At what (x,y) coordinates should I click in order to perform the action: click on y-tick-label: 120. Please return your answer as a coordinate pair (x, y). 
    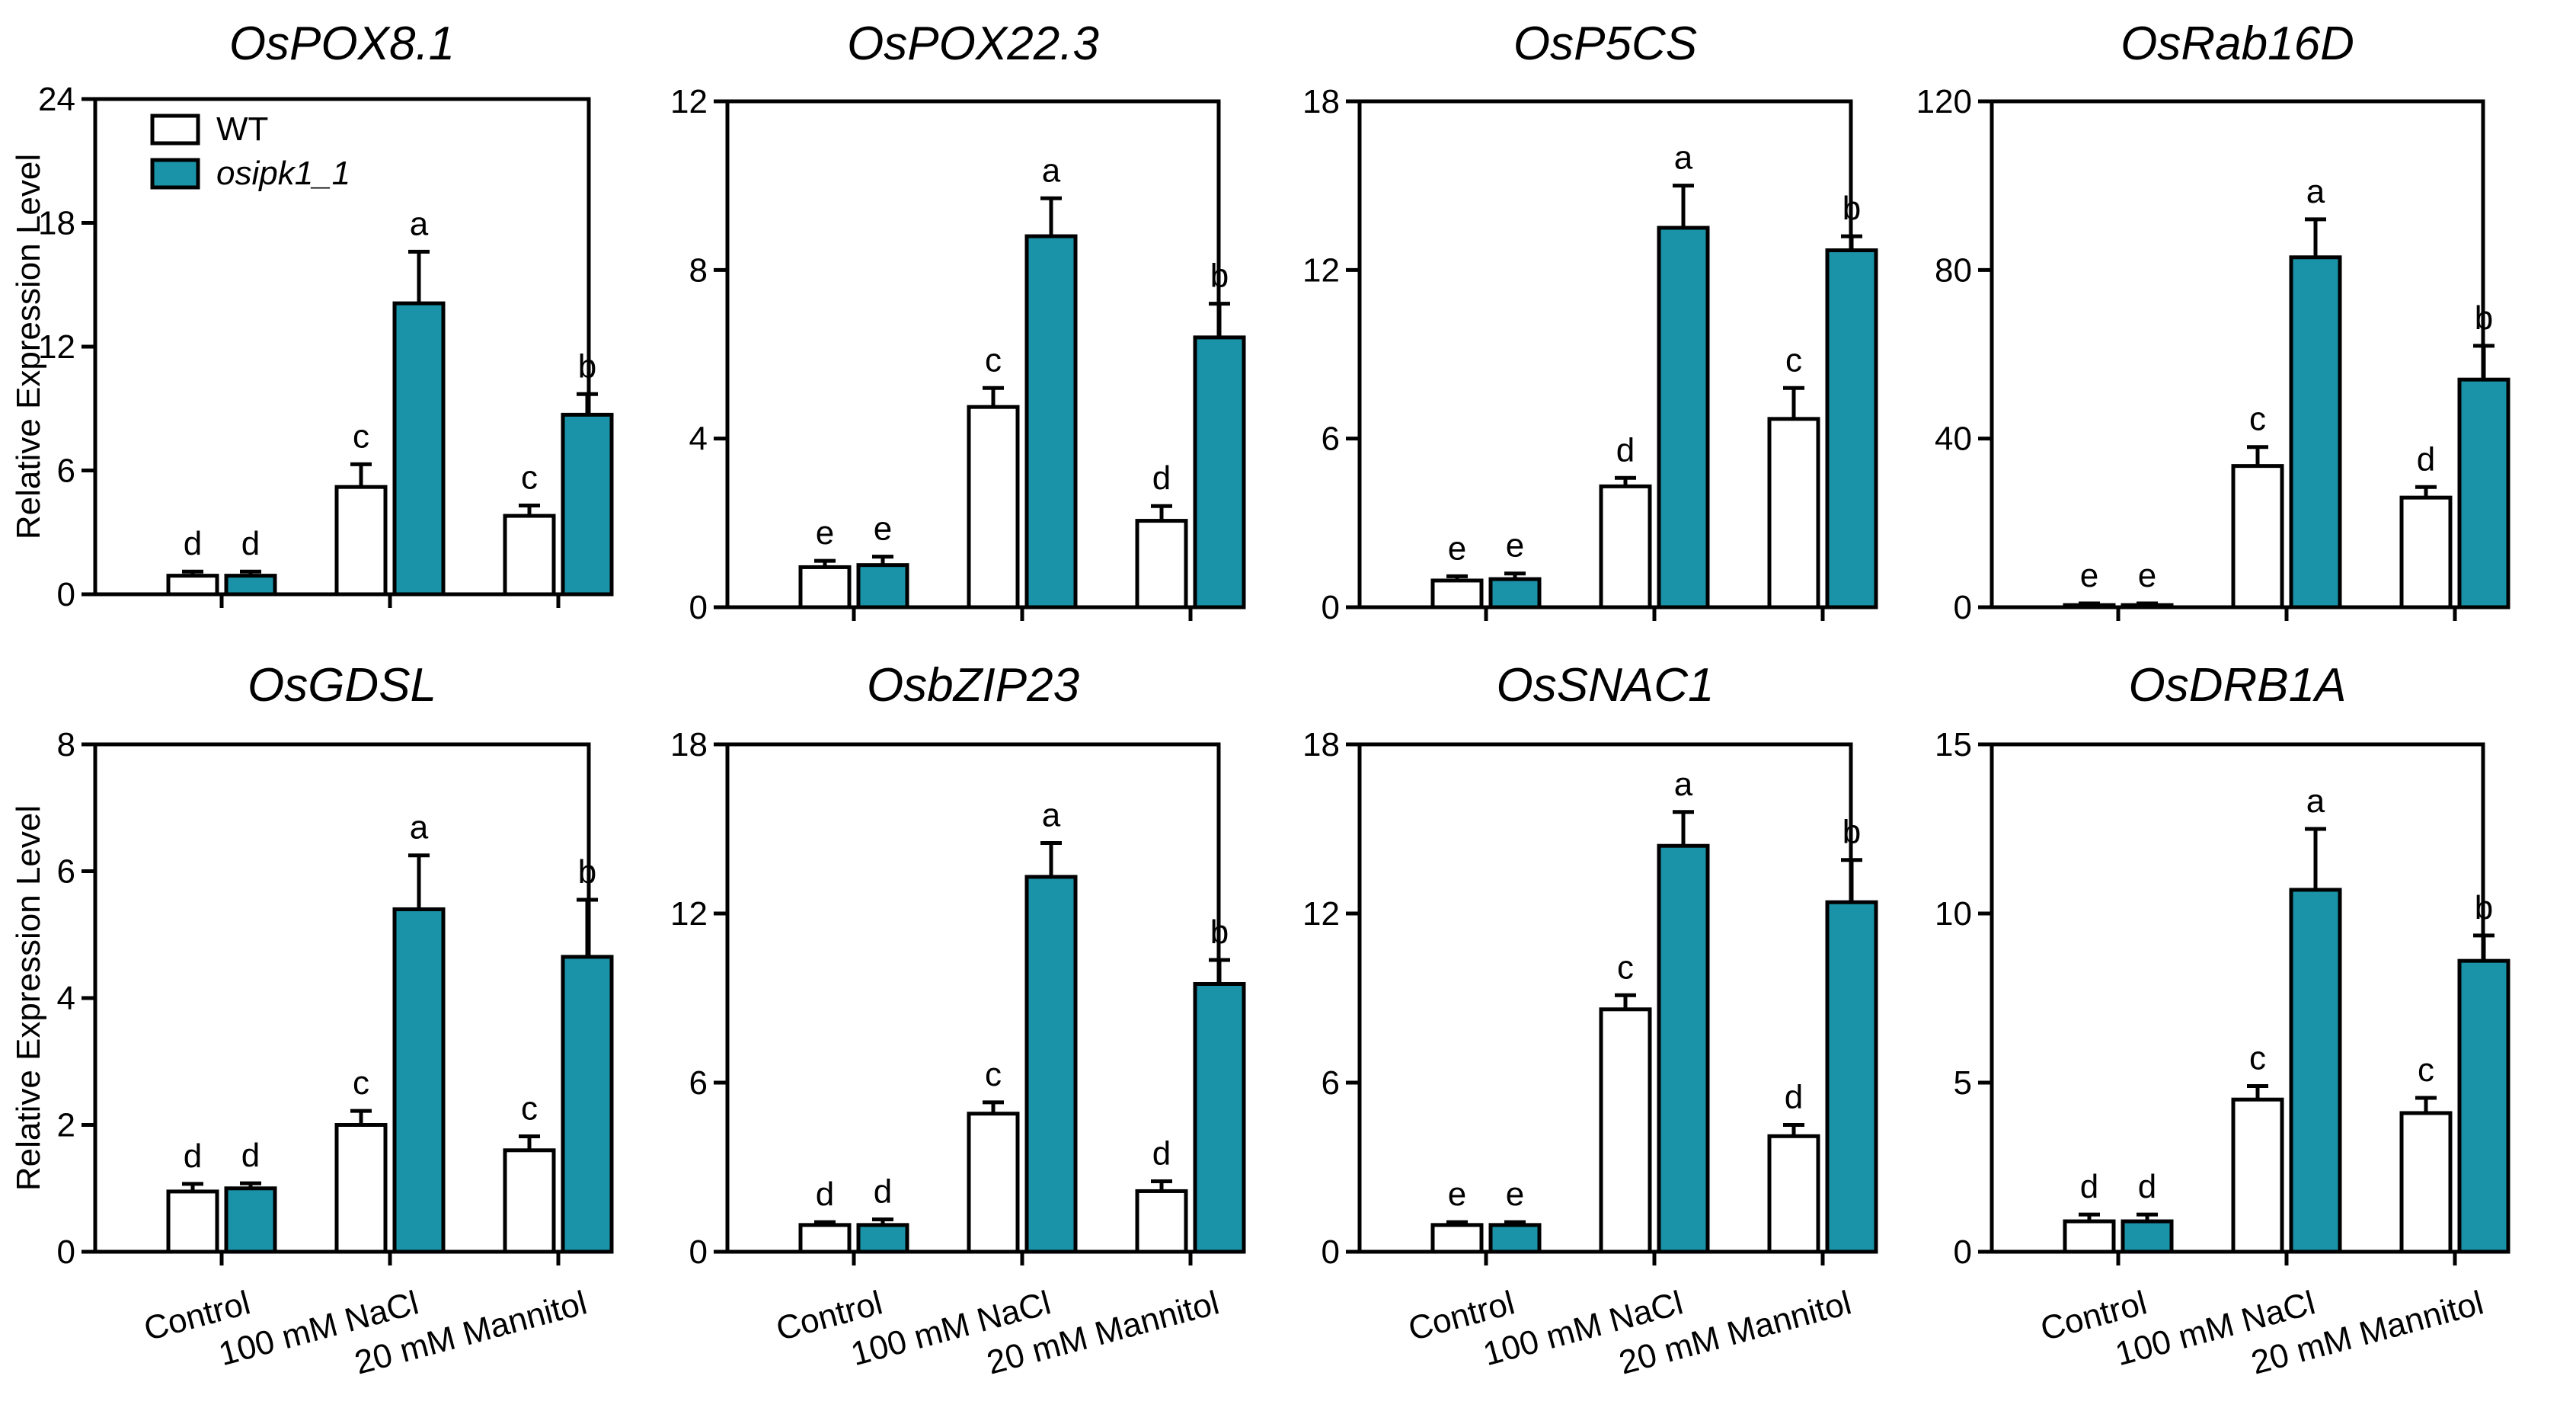
    Looking at the image, I should click on (1944, 102).